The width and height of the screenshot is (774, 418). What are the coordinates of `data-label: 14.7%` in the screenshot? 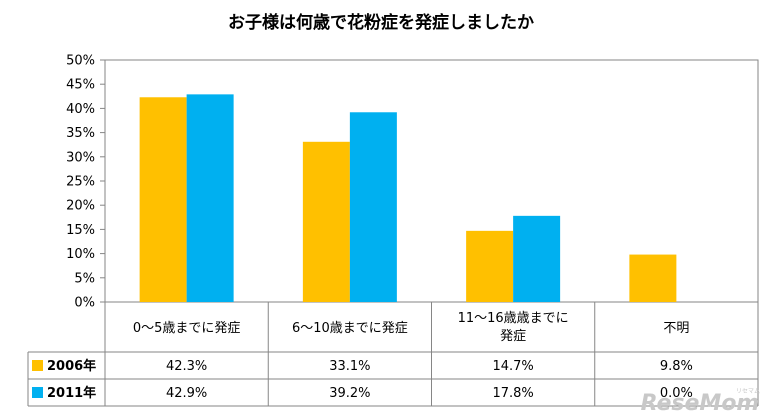 It's located at (512, 366).